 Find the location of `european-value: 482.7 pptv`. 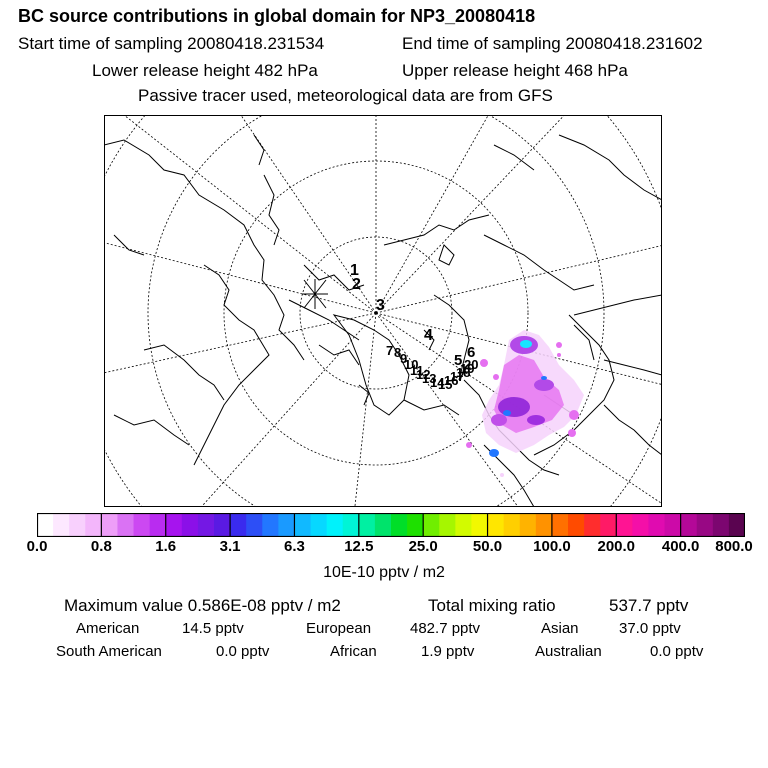

european-value: 482.7 pptv is located at coordinates (445, 628).